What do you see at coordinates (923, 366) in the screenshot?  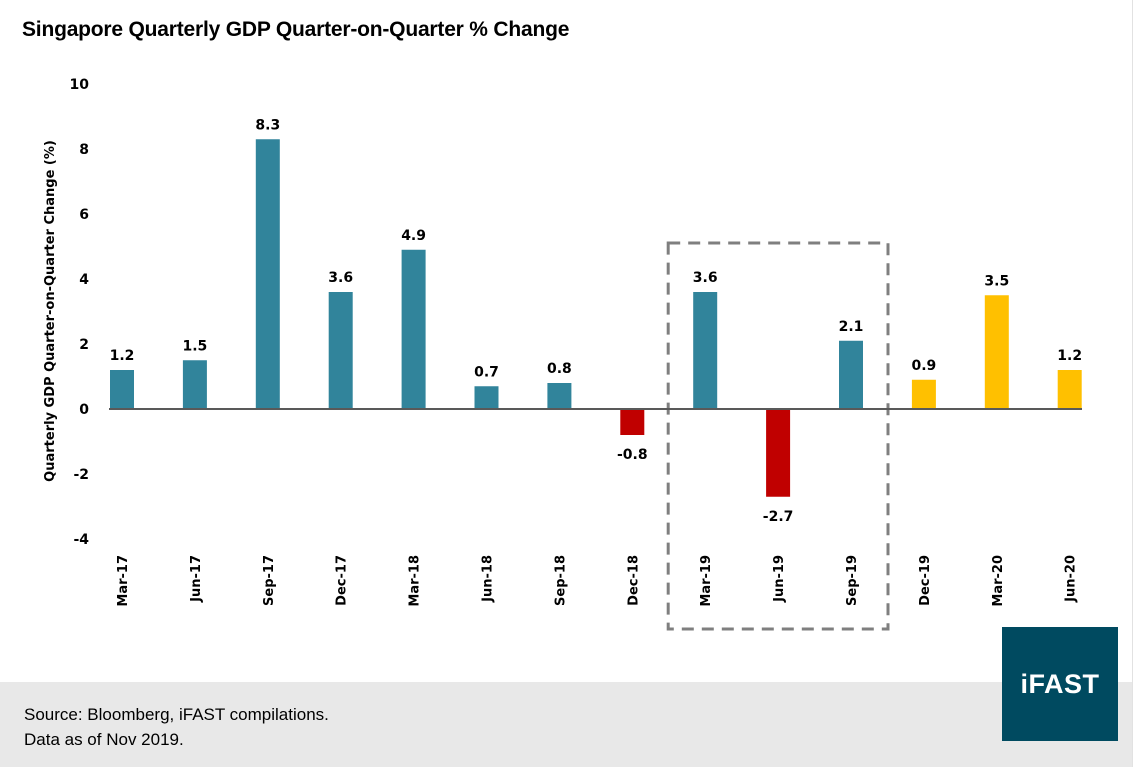 I see `data-label: 0.9` at bounding box center [923, 366].